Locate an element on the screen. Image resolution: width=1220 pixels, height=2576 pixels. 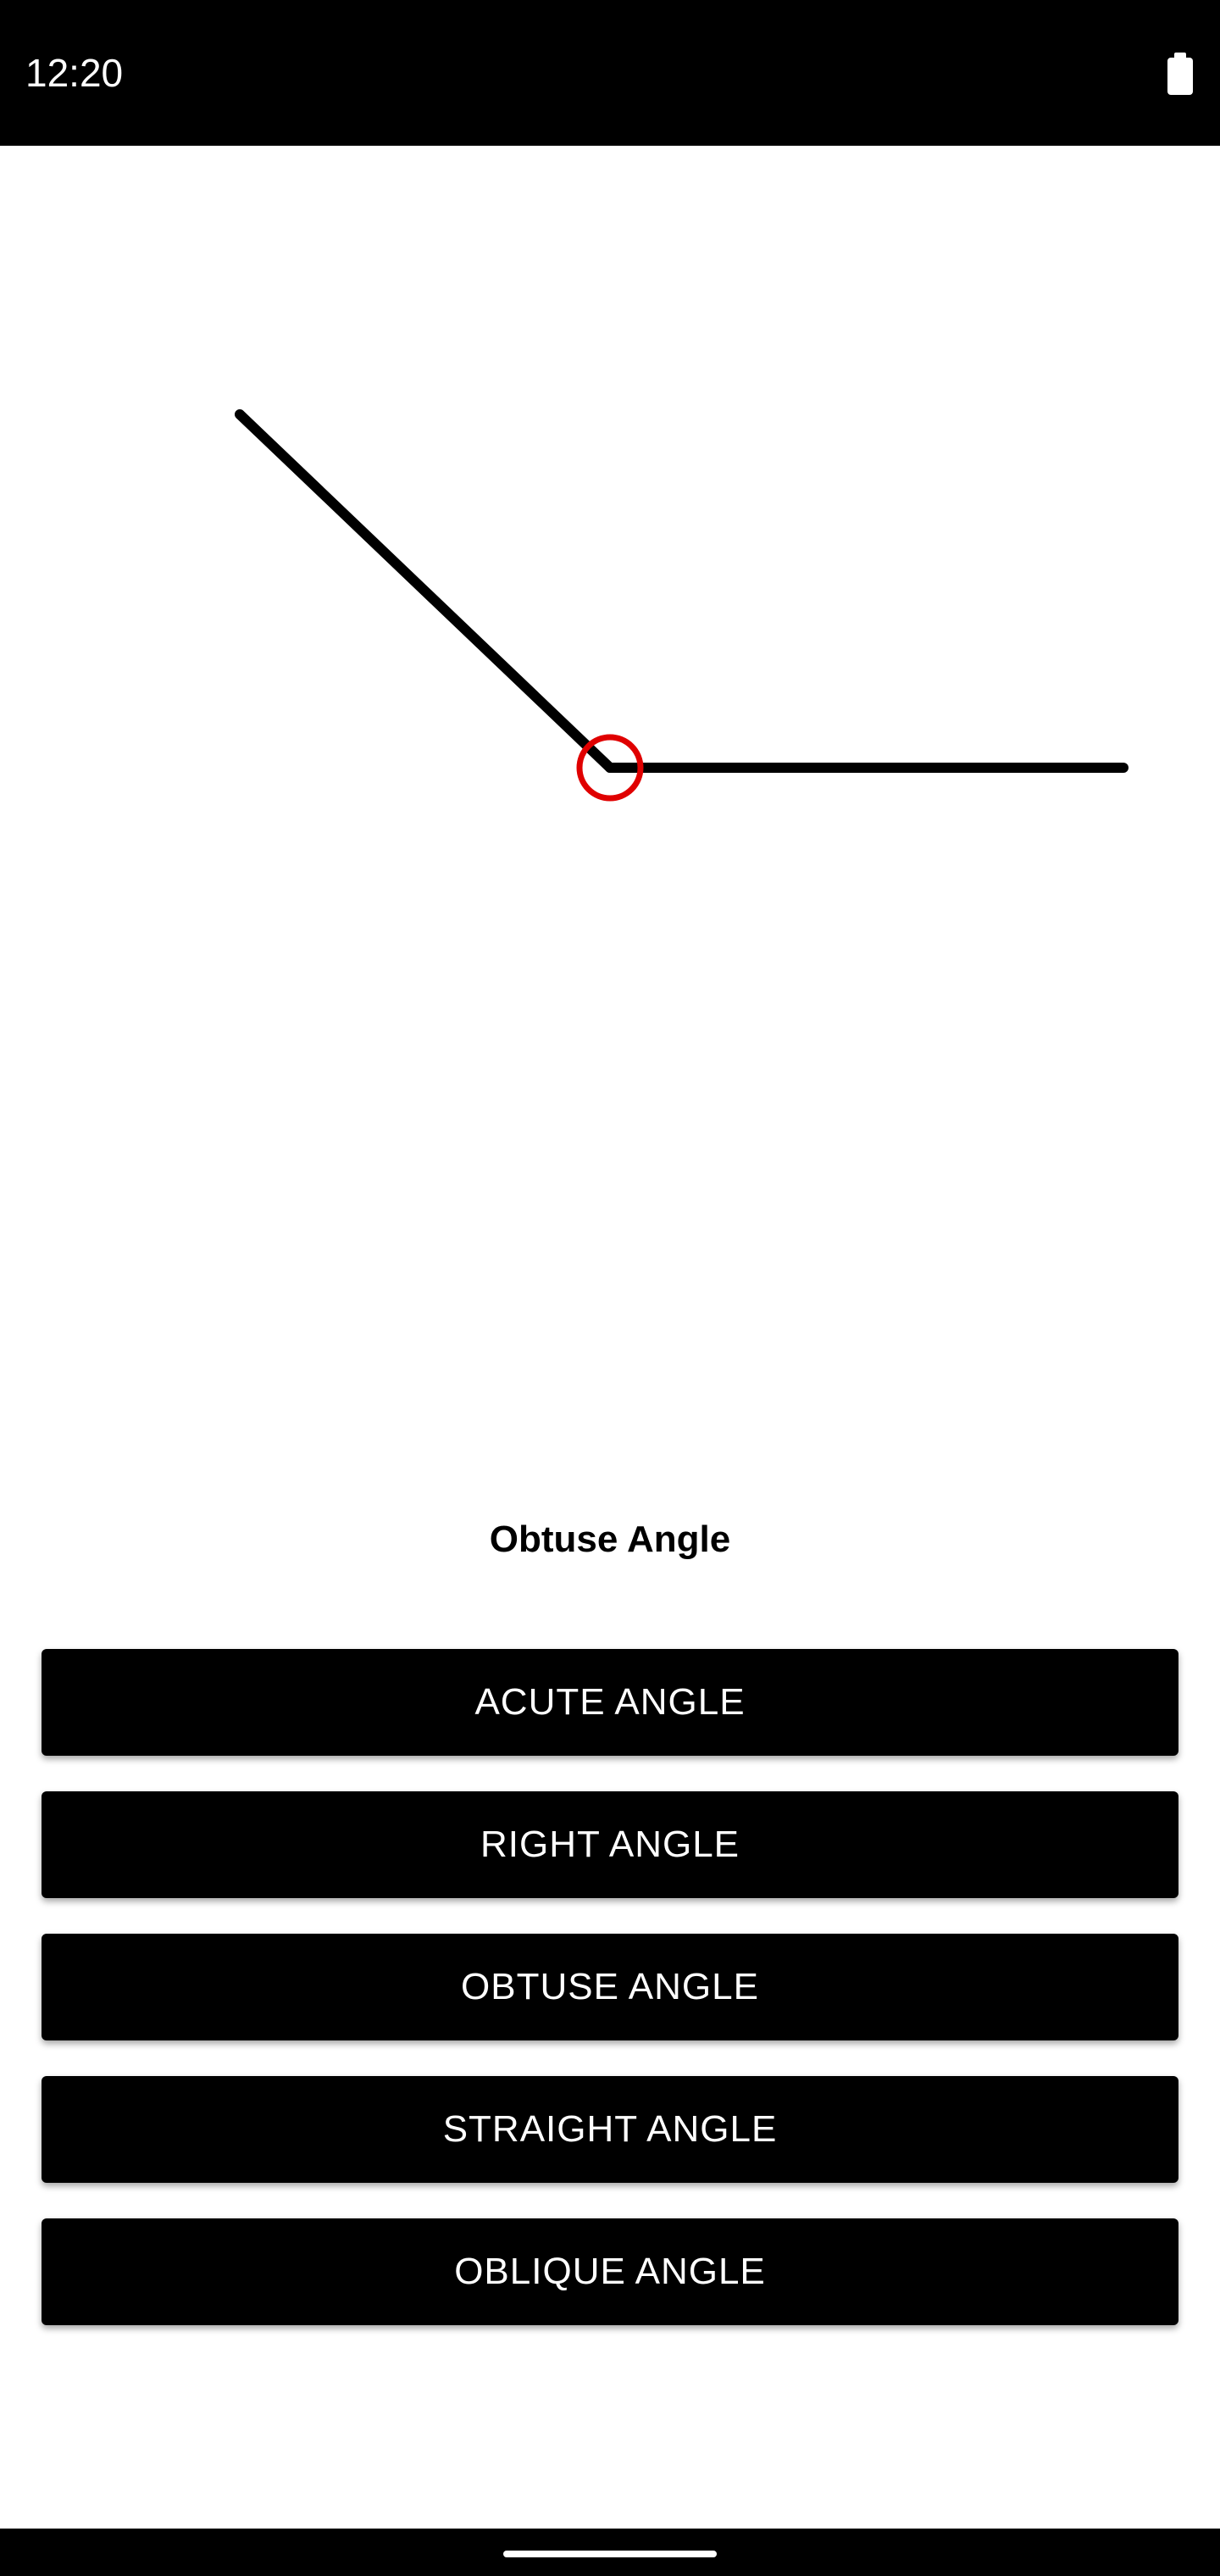
oblique-angle-button: OBLIQUE ANGLE is located at coordinates (610, 2271).